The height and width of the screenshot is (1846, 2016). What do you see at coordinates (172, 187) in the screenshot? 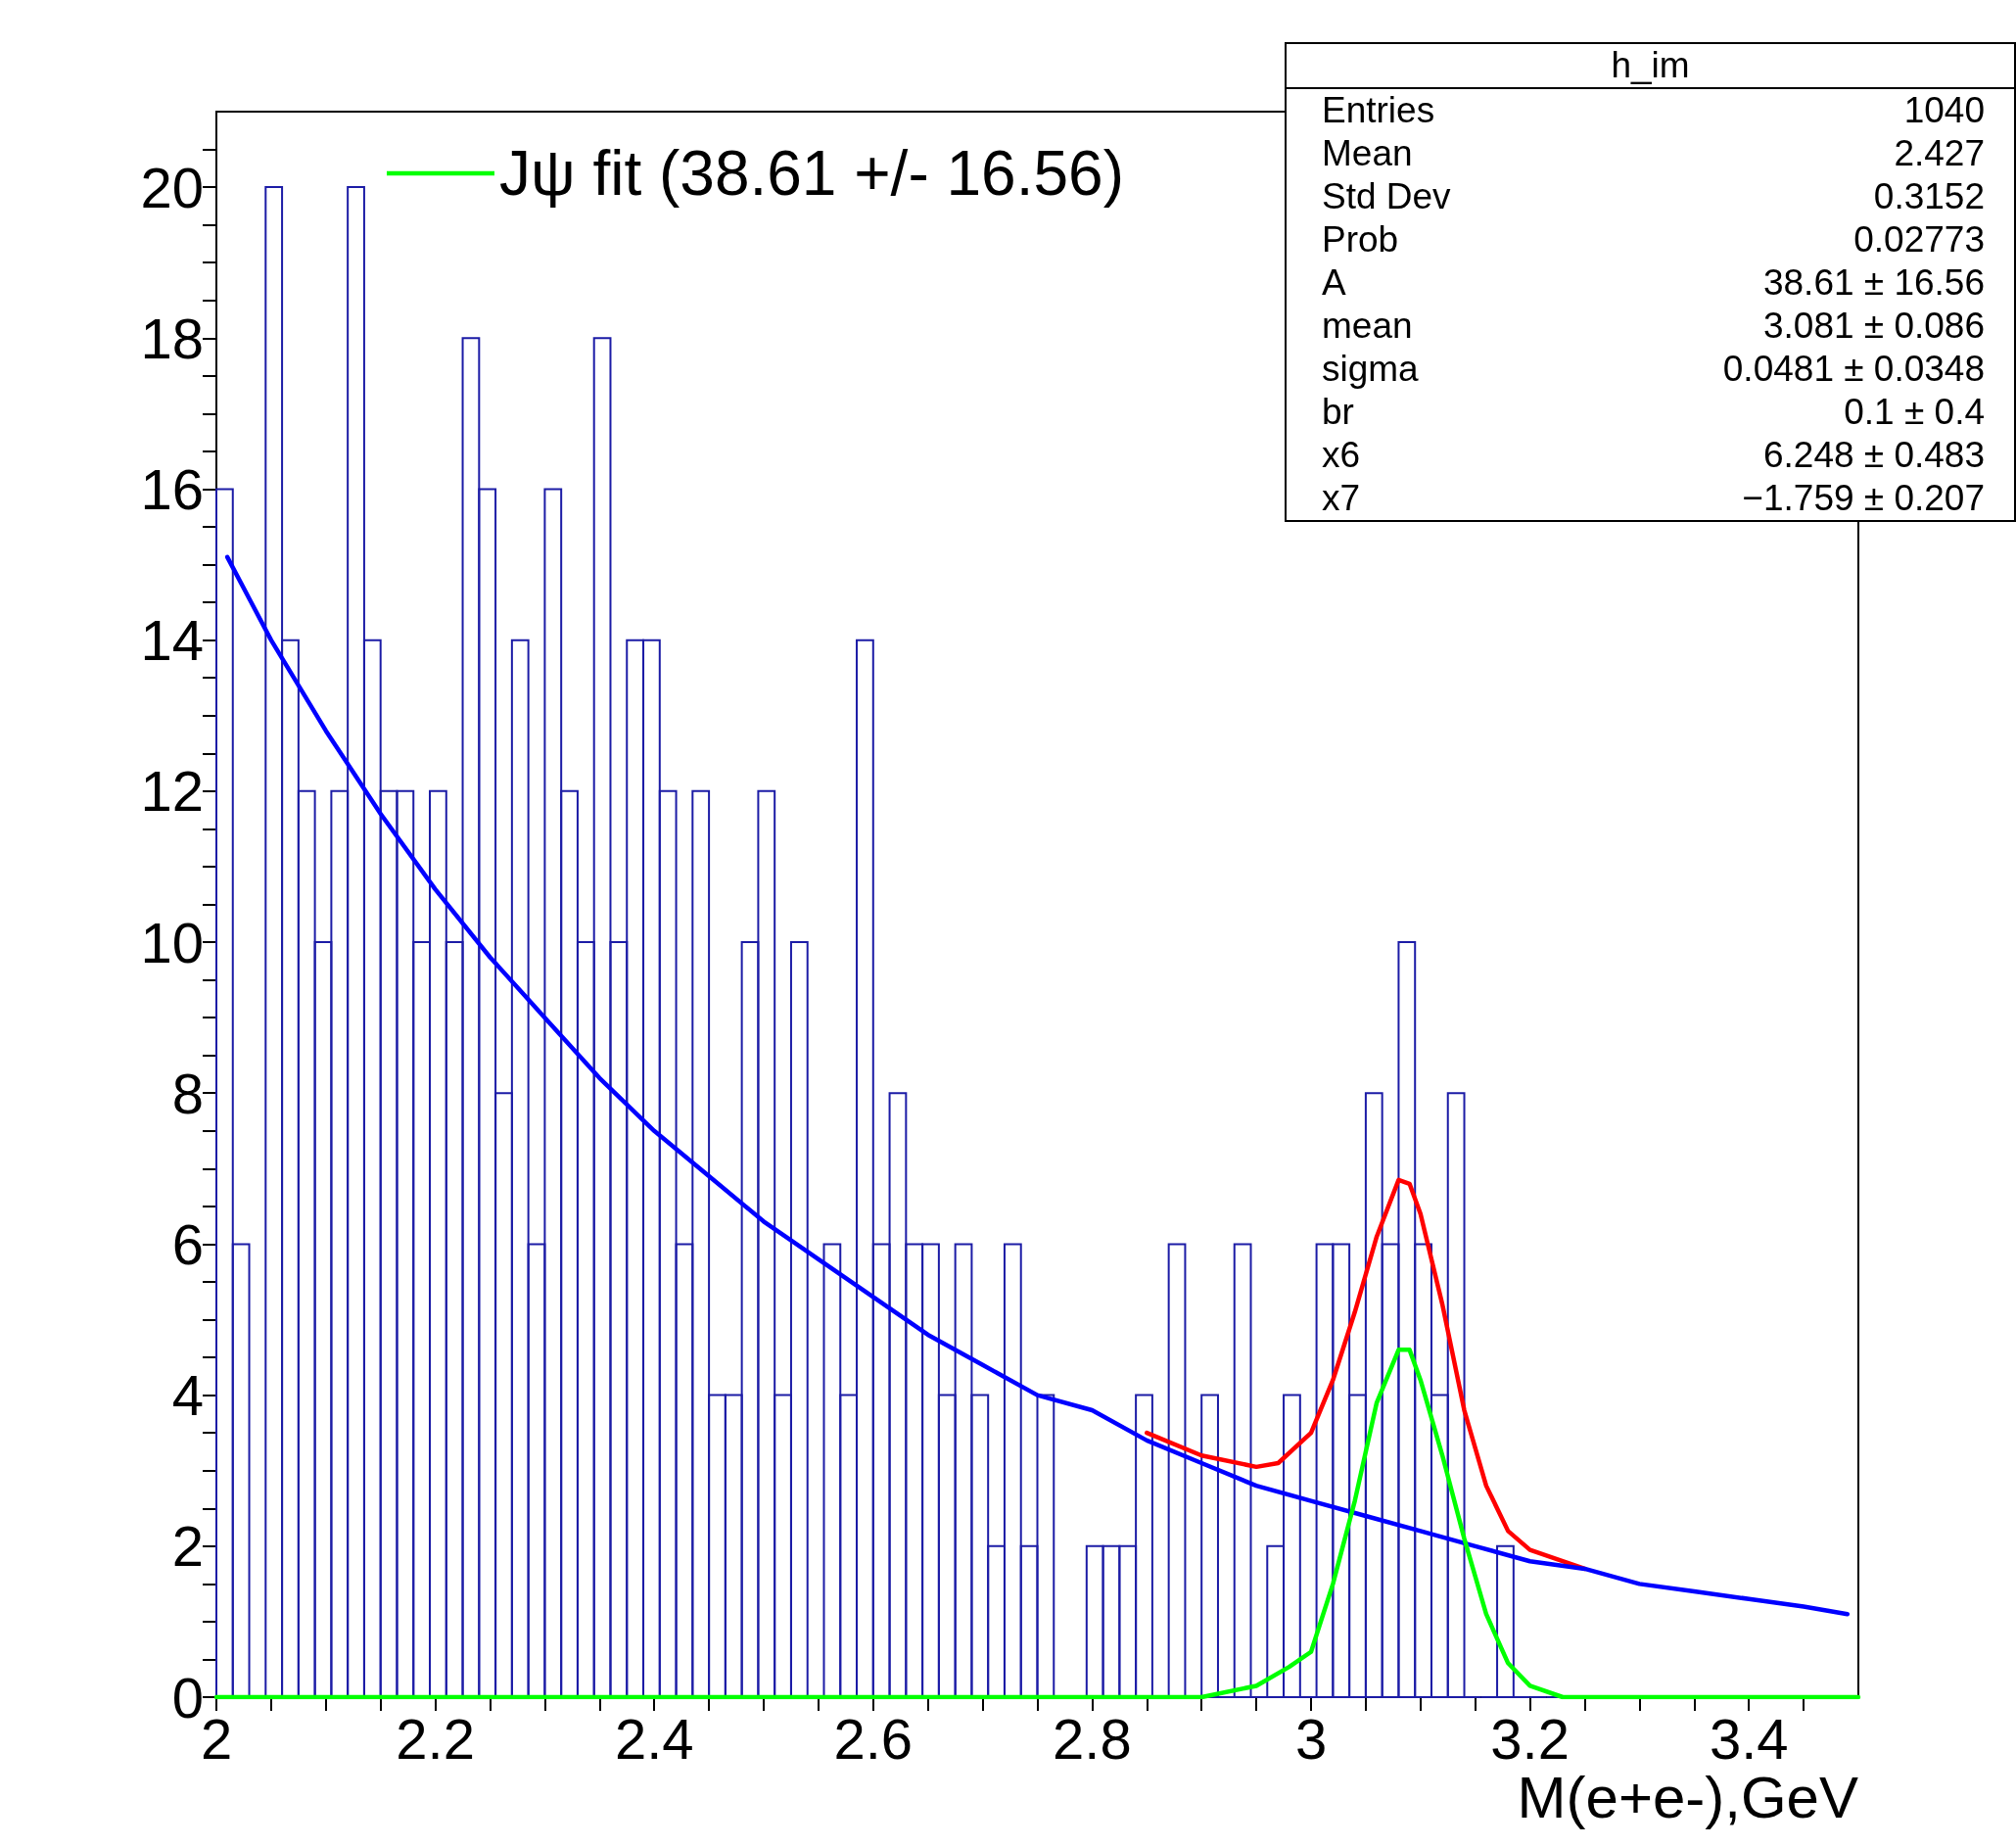
I see `y-tick-label: 20` at bounding box center [172, 187].